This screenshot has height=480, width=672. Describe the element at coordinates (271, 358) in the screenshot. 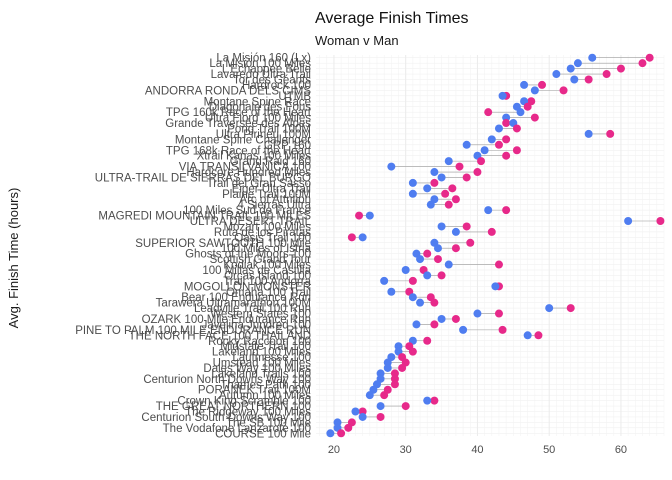

I see `y-tick-label: Laufmesse 100` at that location.